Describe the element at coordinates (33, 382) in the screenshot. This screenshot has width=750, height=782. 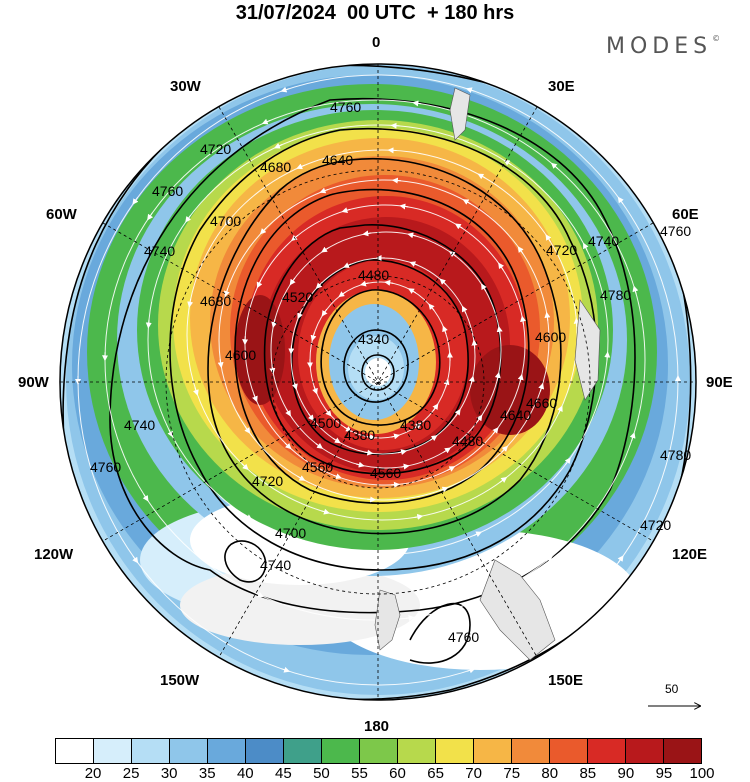
I see `lon-label-90w: 90W` at that location.